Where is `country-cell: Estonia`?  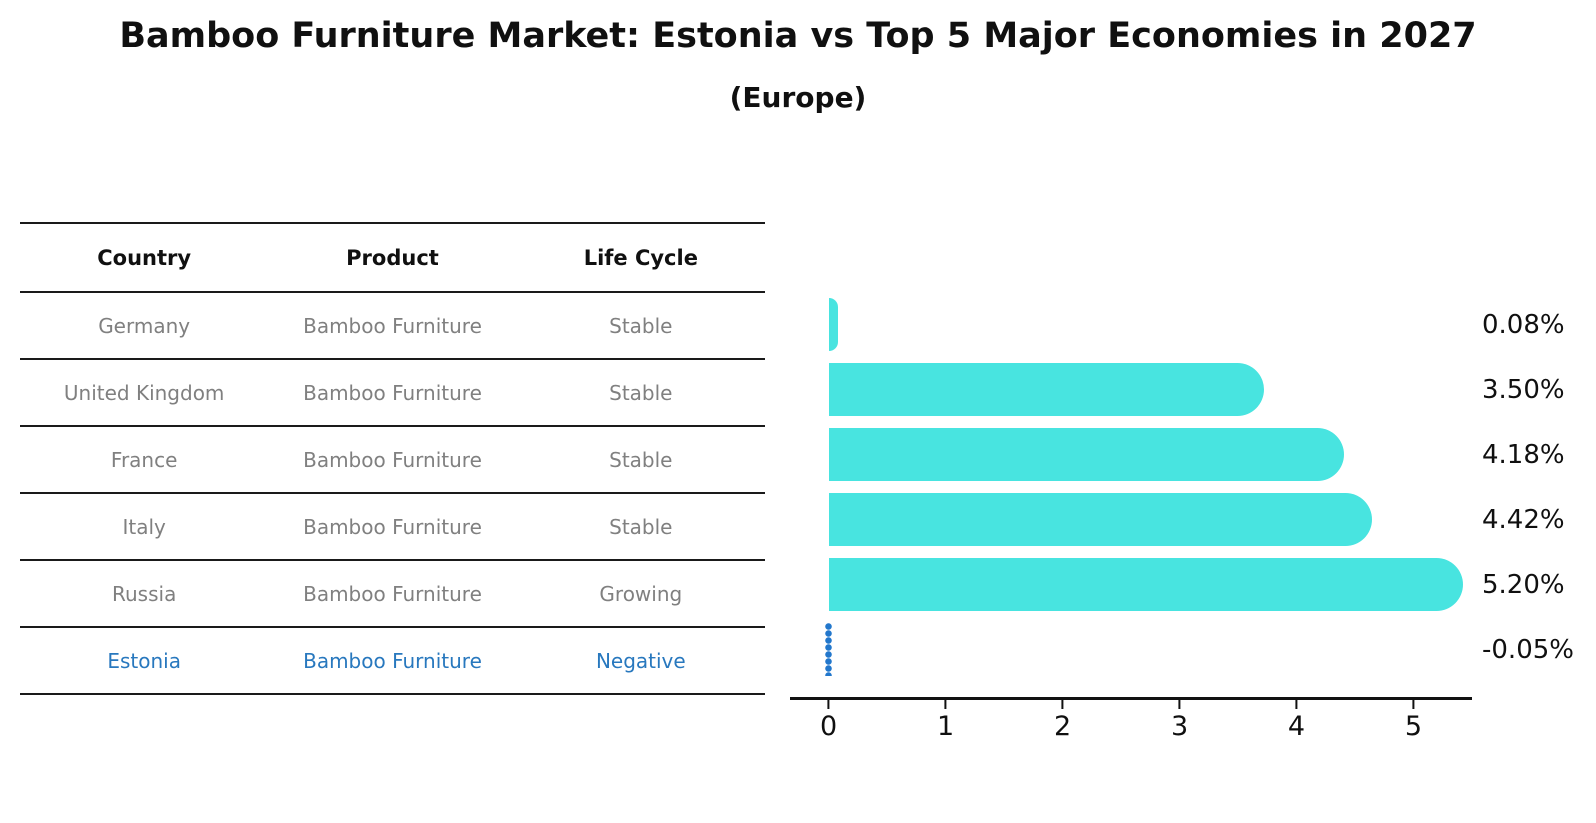
country-cell: Estonia is located at coordinates (144, 660).